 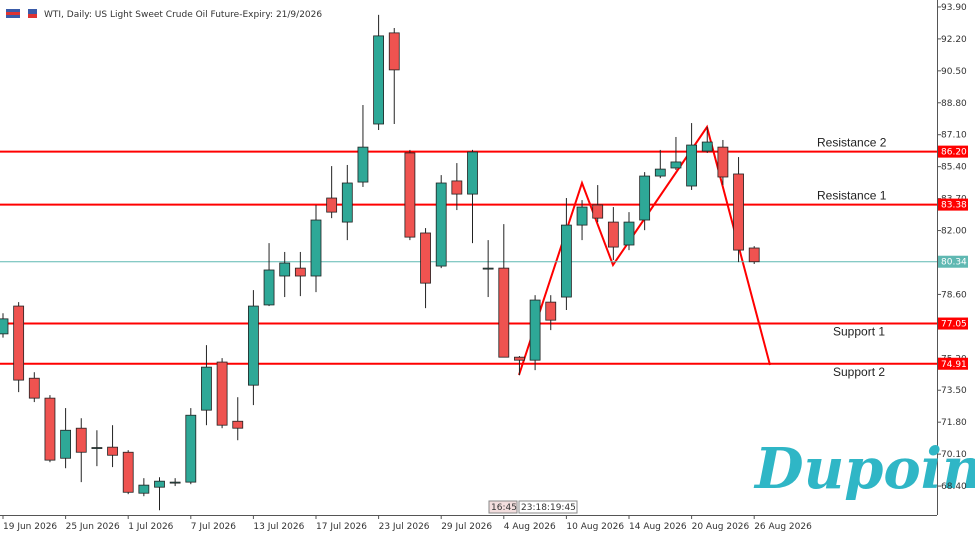 What do you see at coordinates (466, 527) in the screenshot?
I see `x-tick-label: 29 Jul 2026` at bounding box center [466, 527].